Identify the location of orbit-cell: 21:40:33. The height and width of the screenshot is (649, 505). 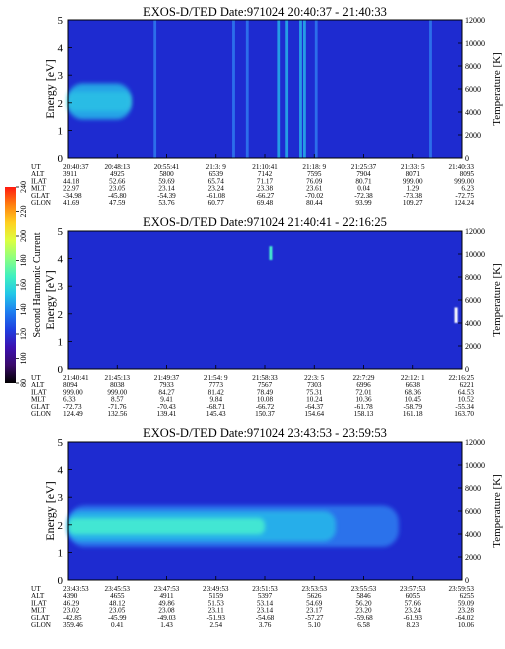
(461, 167).